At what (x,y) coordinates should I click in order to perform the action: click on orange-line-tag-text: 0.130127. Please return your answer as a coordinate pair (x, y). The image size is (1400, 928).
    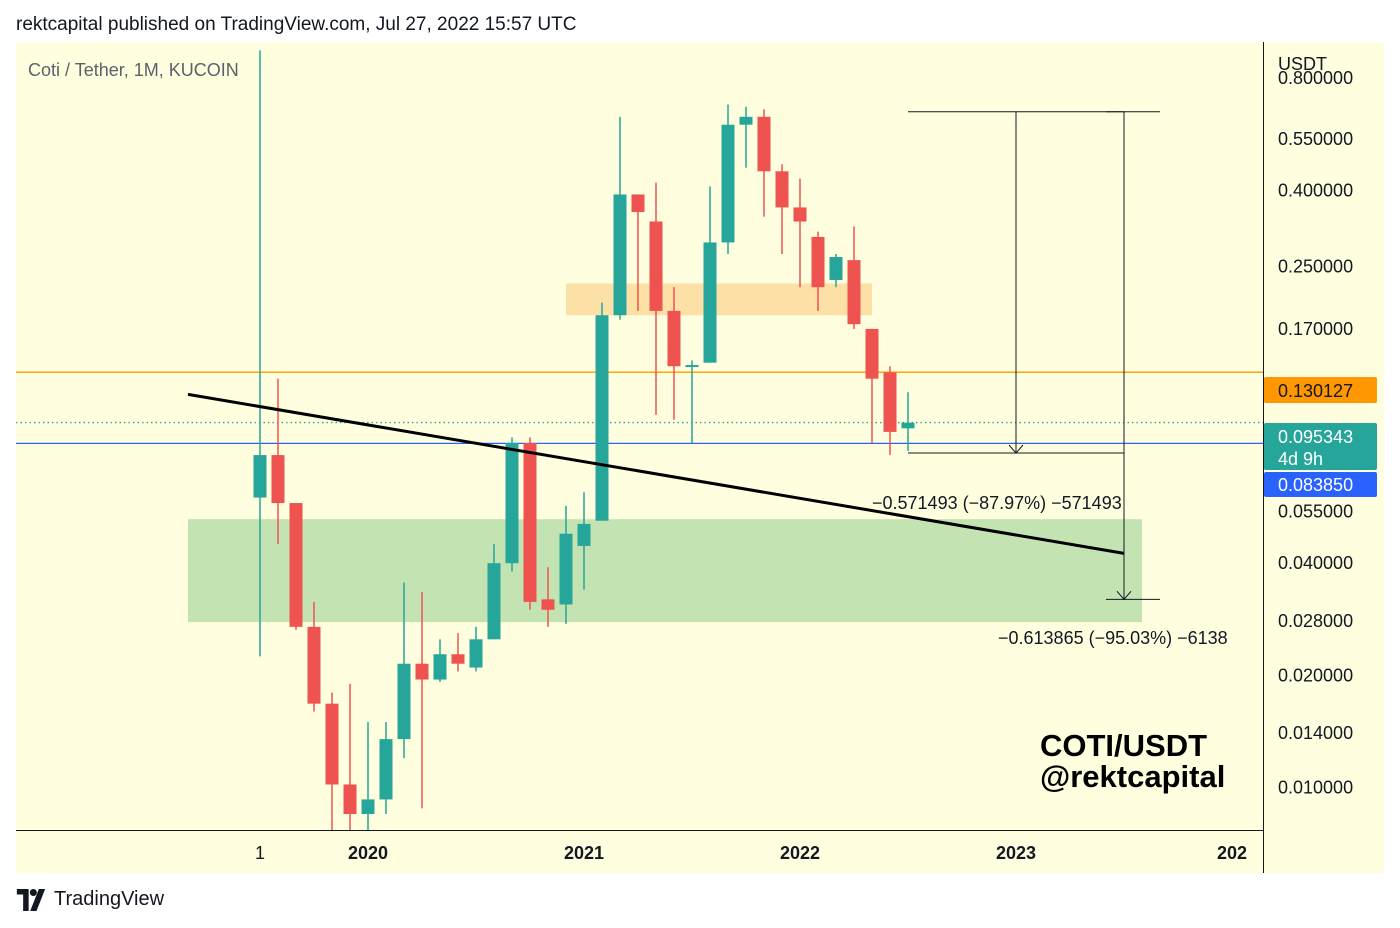
    Looking at the image, I should click on (1315, 391).